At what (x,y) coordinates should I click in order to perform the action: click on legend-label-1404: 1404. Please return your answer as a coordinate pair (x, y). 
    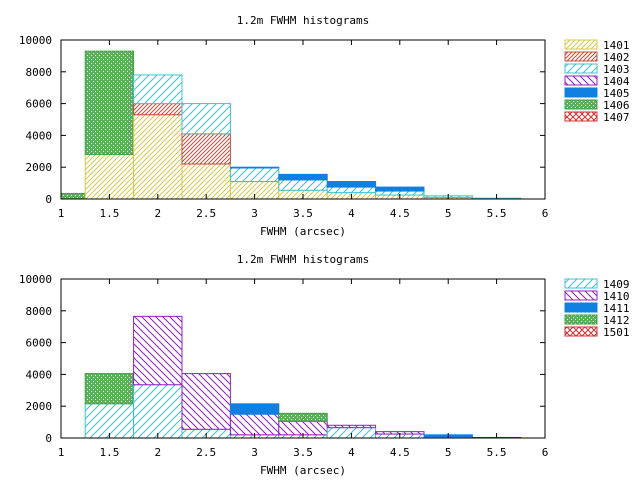
    Looking at the image, I should click on (616, 81).